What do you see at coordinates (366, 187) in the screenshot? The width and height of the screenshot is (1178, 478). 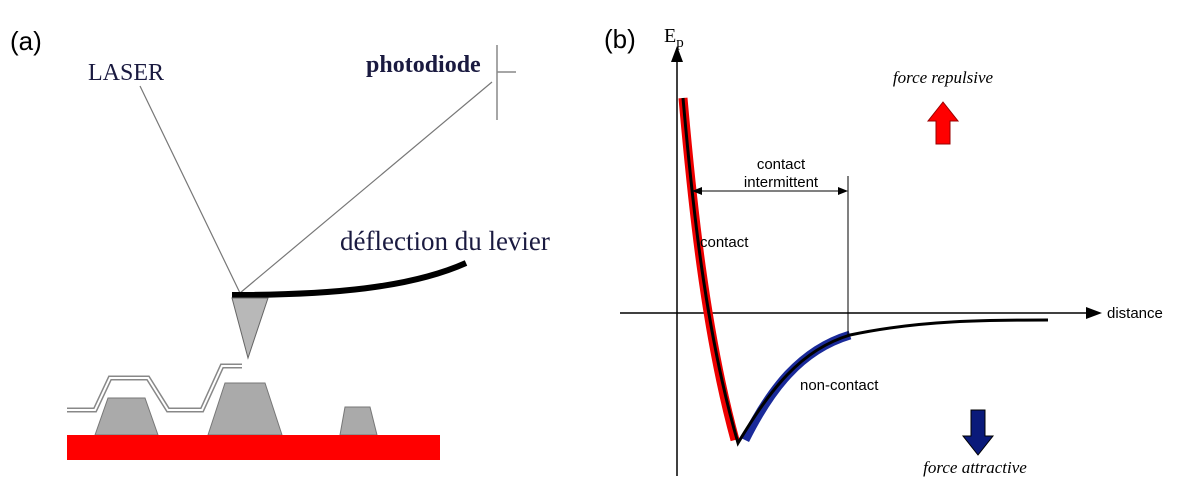 I see `reflected-beam` at bounding box center [366, 187].